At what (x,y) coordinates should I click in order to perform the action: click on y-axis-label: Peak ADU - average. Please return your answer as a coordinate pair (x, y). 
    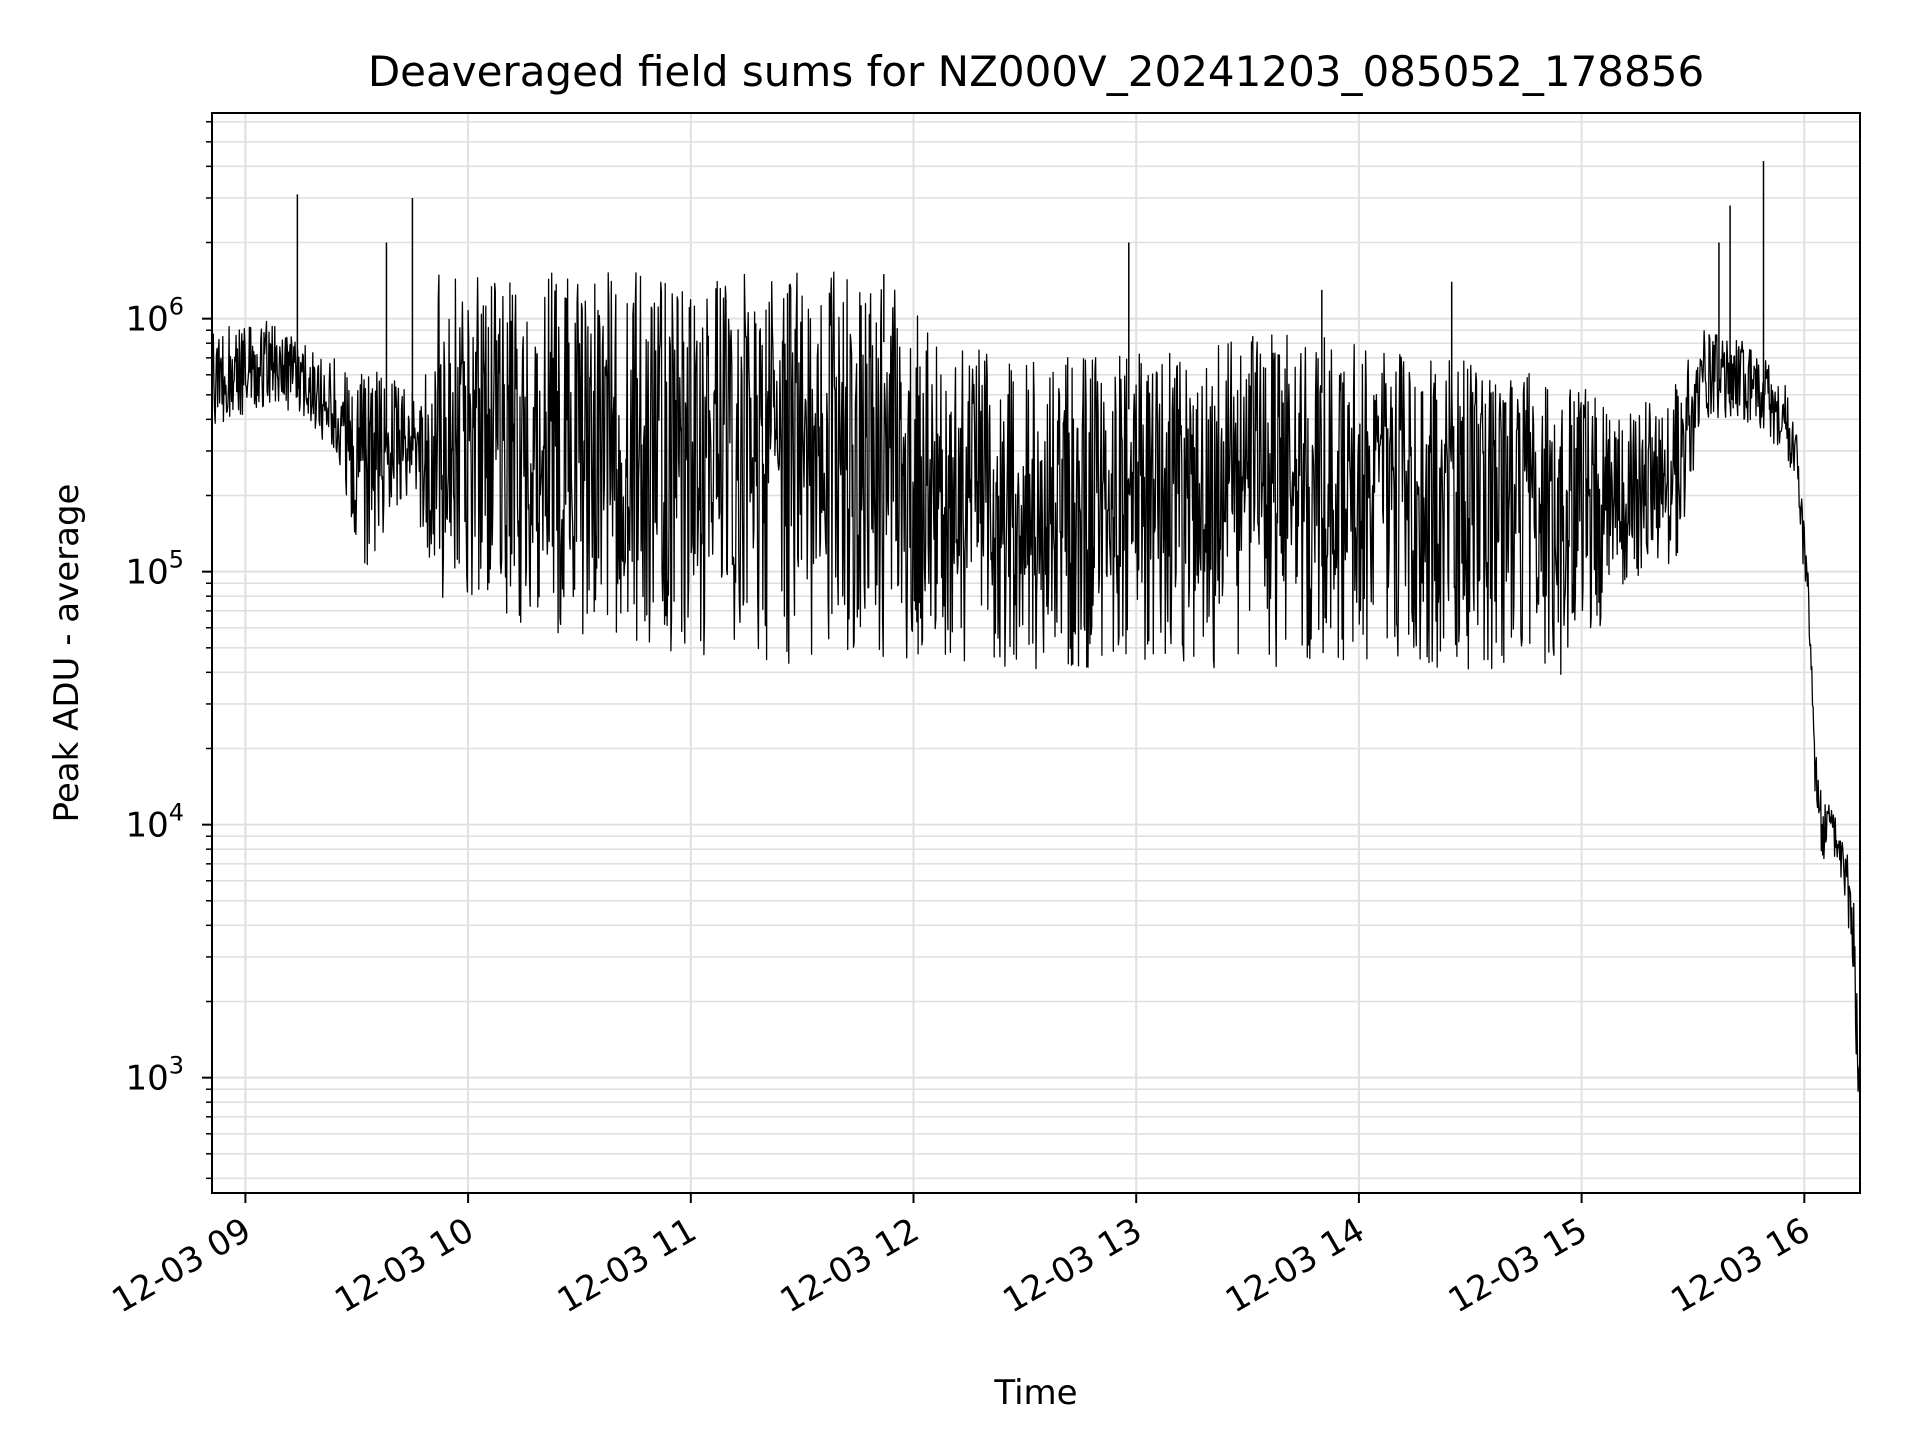
    Looking at the image, I should click on (67, 653).